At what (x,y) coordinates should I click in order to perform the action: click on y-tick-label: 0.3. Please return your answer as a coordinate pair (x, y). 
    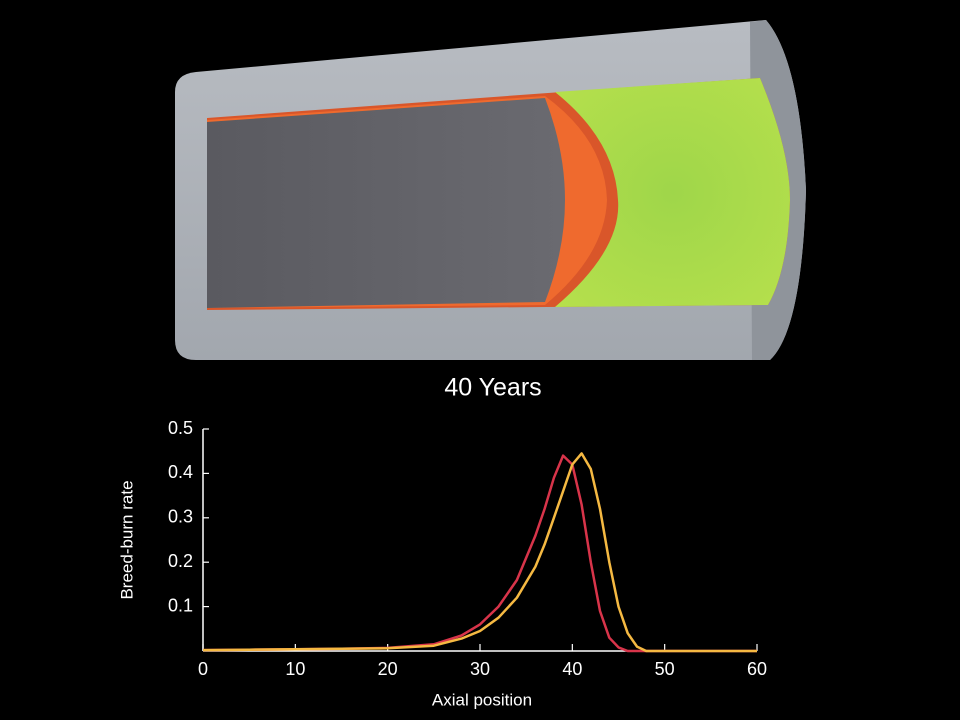
    Looking at the image, I should click on (180, 517).